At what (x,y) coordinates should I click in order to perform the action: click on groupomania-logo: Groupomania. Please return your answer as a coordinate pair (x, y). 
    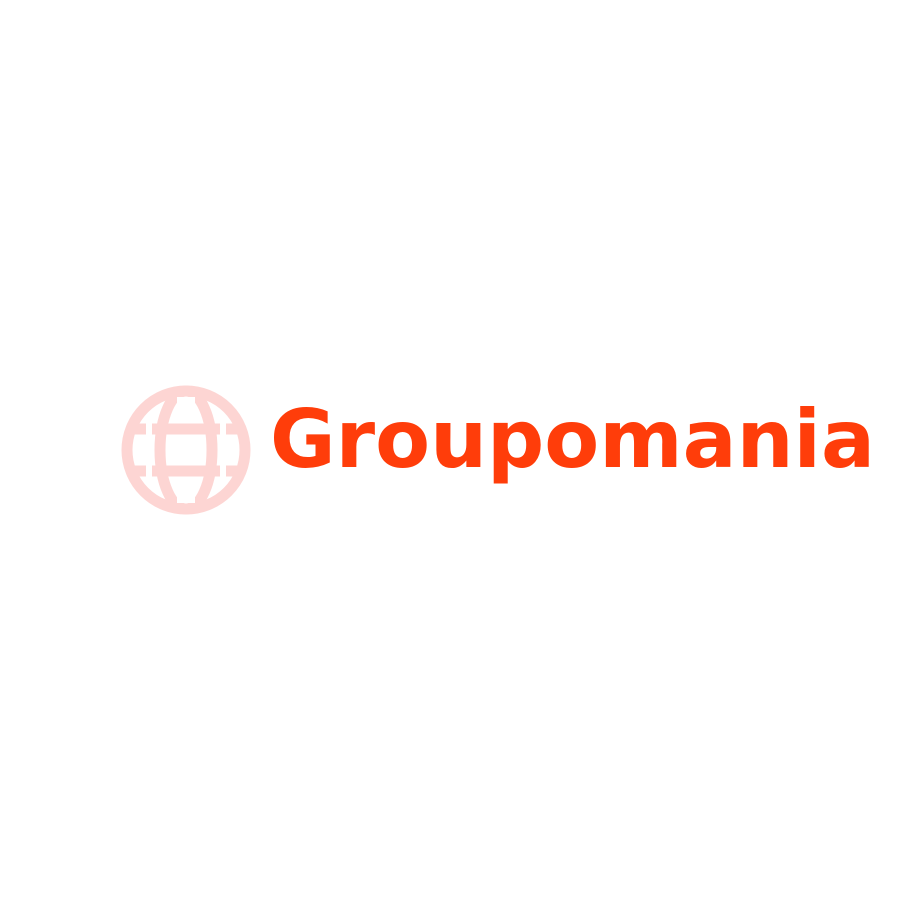
    Looking at the image, I should click on (497, 450).